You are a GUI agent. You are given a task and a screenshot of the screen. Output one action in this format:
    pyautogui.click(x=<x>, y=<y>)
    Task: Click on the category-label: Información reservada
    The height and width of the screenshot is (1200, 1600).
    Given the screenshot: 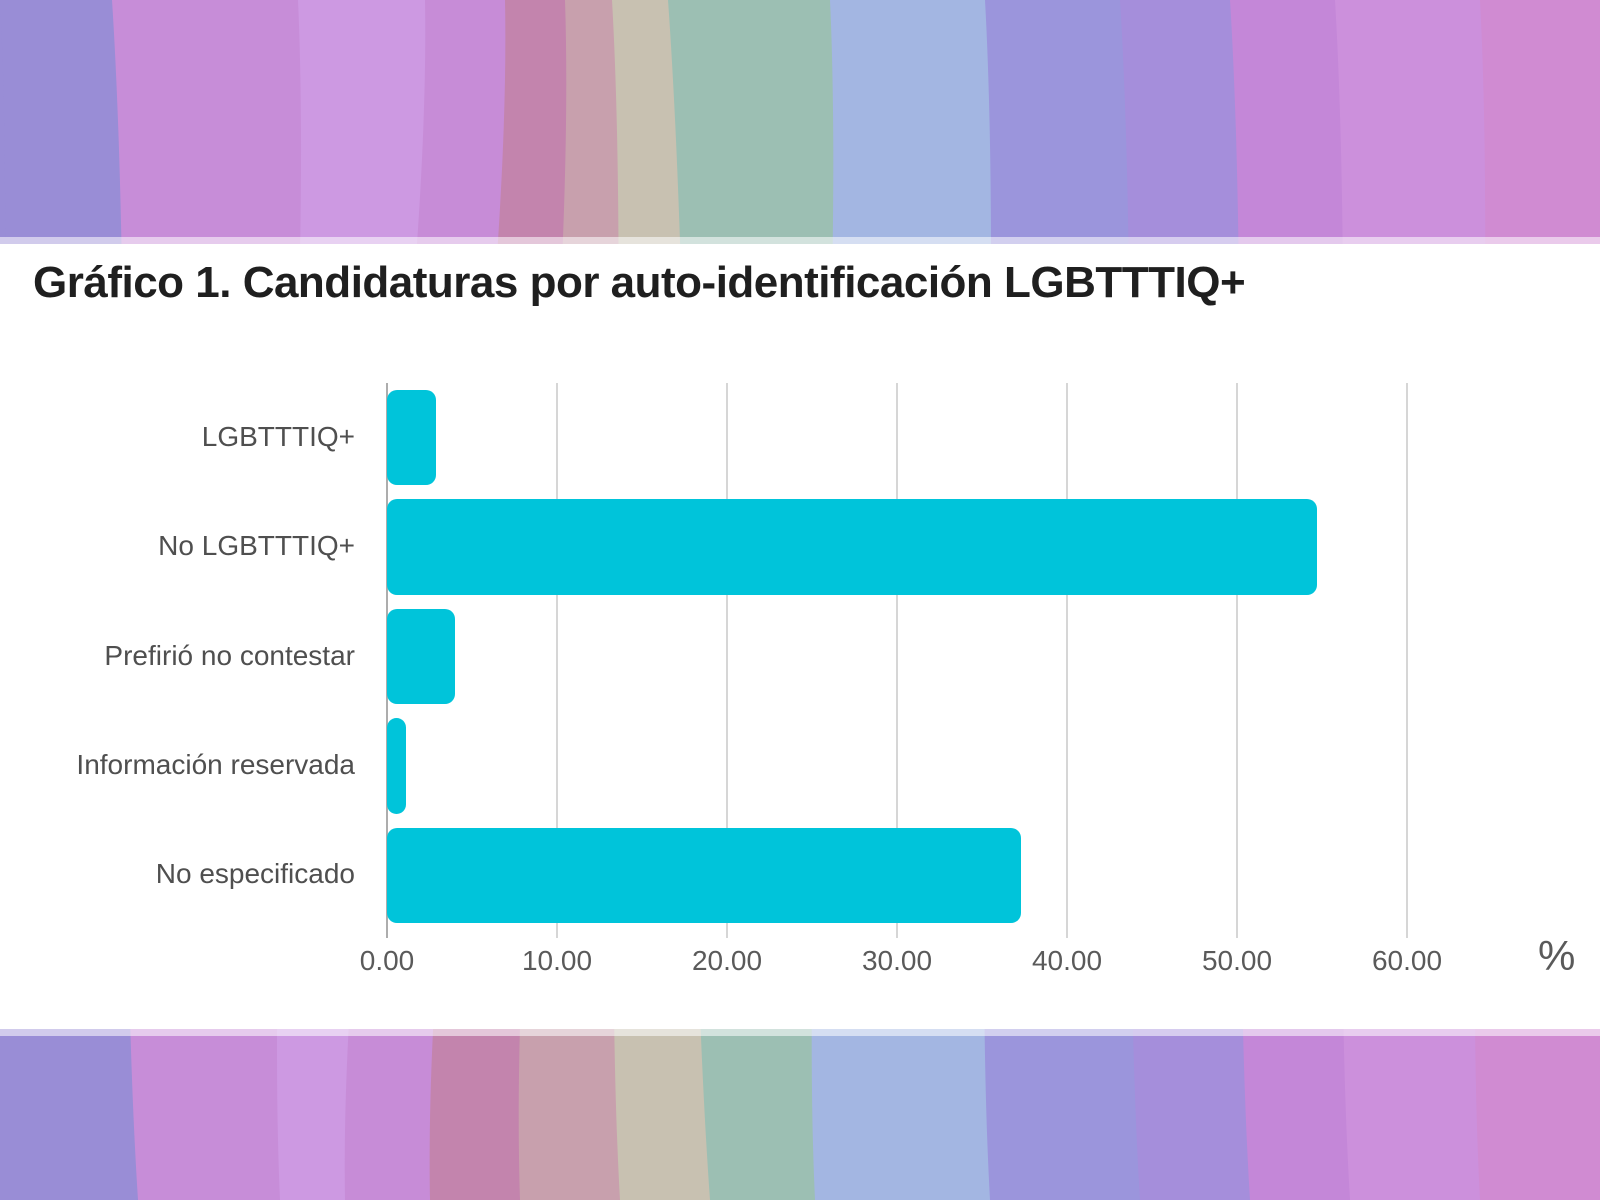 What is the action you would take?
    pyautogui.click(x=215, y=764)
    